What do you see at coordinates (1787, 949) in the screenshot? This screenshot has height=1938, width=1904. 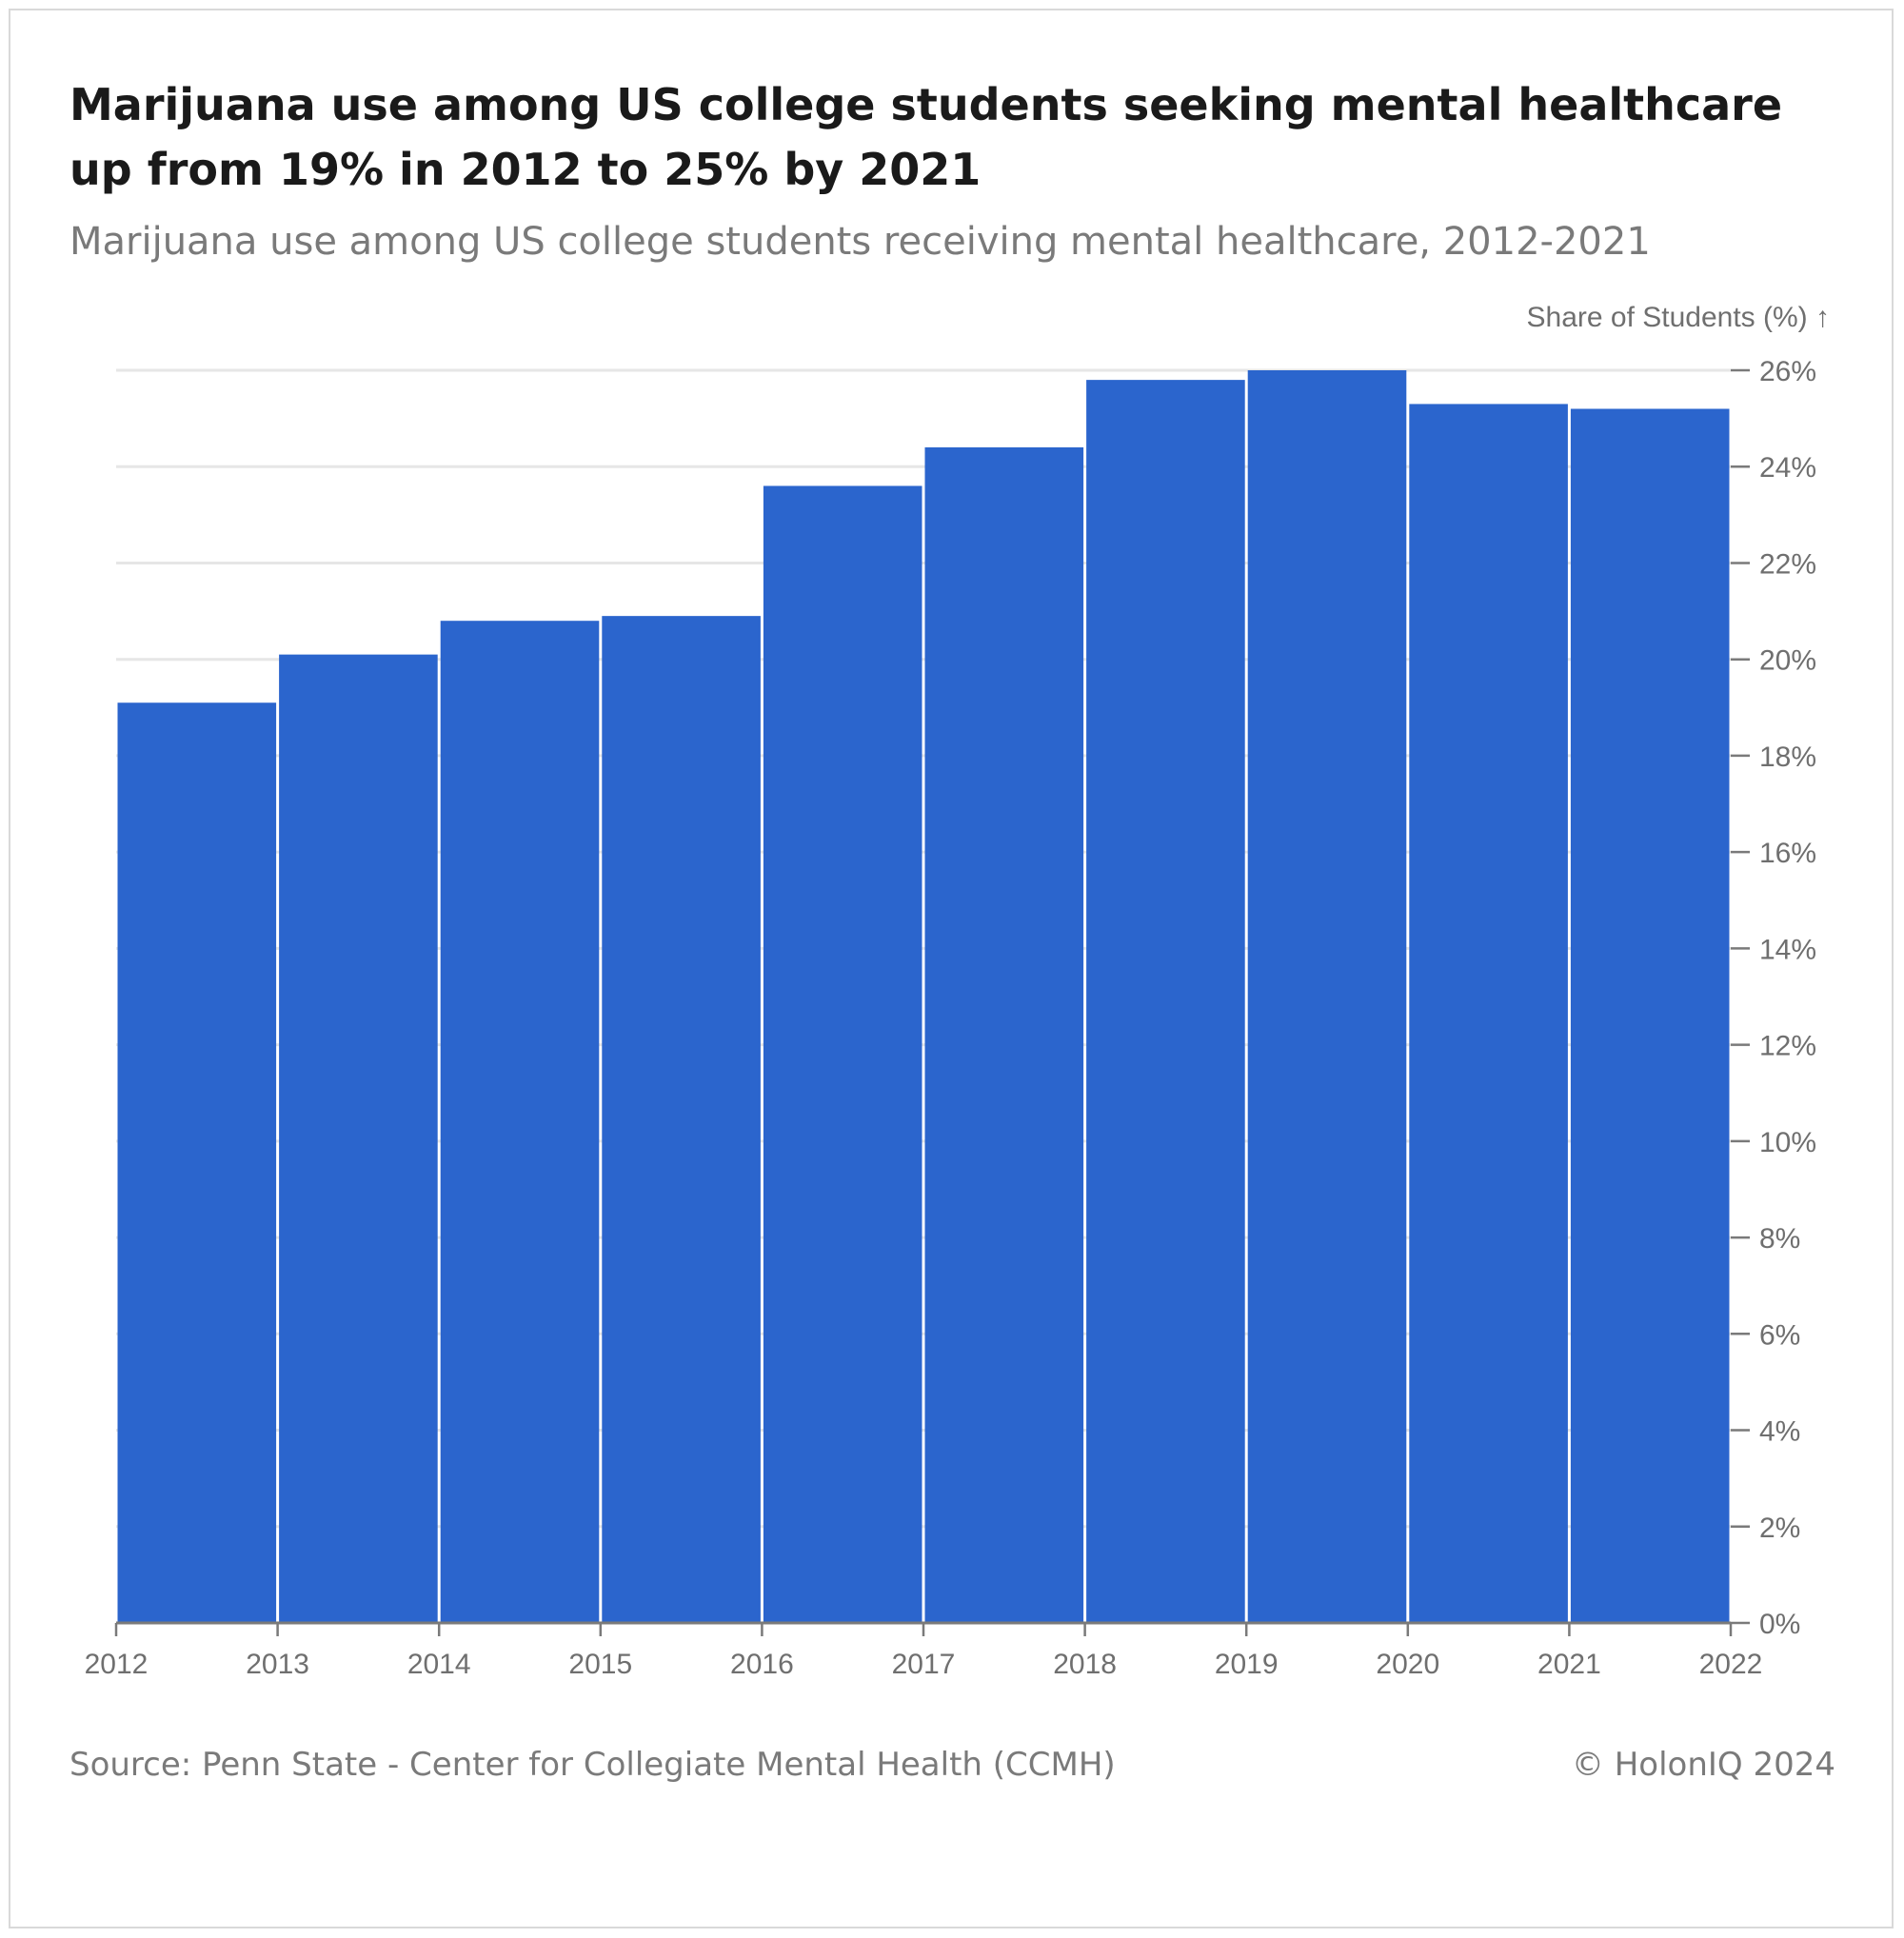 I see `y-tick-label-7: 14%` at bounding box center [1787, 949].